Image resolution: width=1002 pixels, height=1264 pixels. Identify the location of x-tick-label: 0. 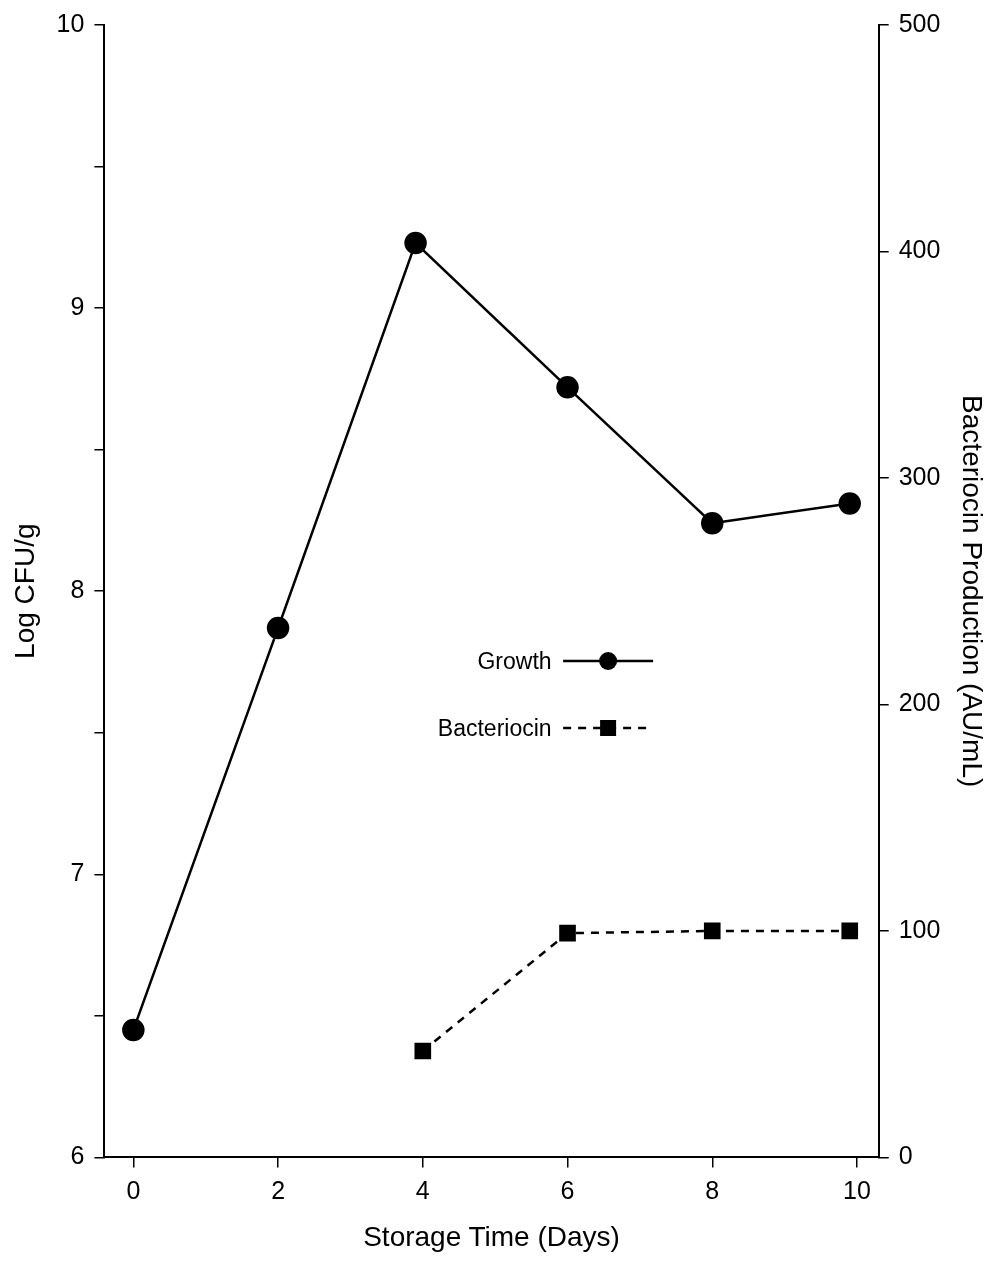
(133, 1190).